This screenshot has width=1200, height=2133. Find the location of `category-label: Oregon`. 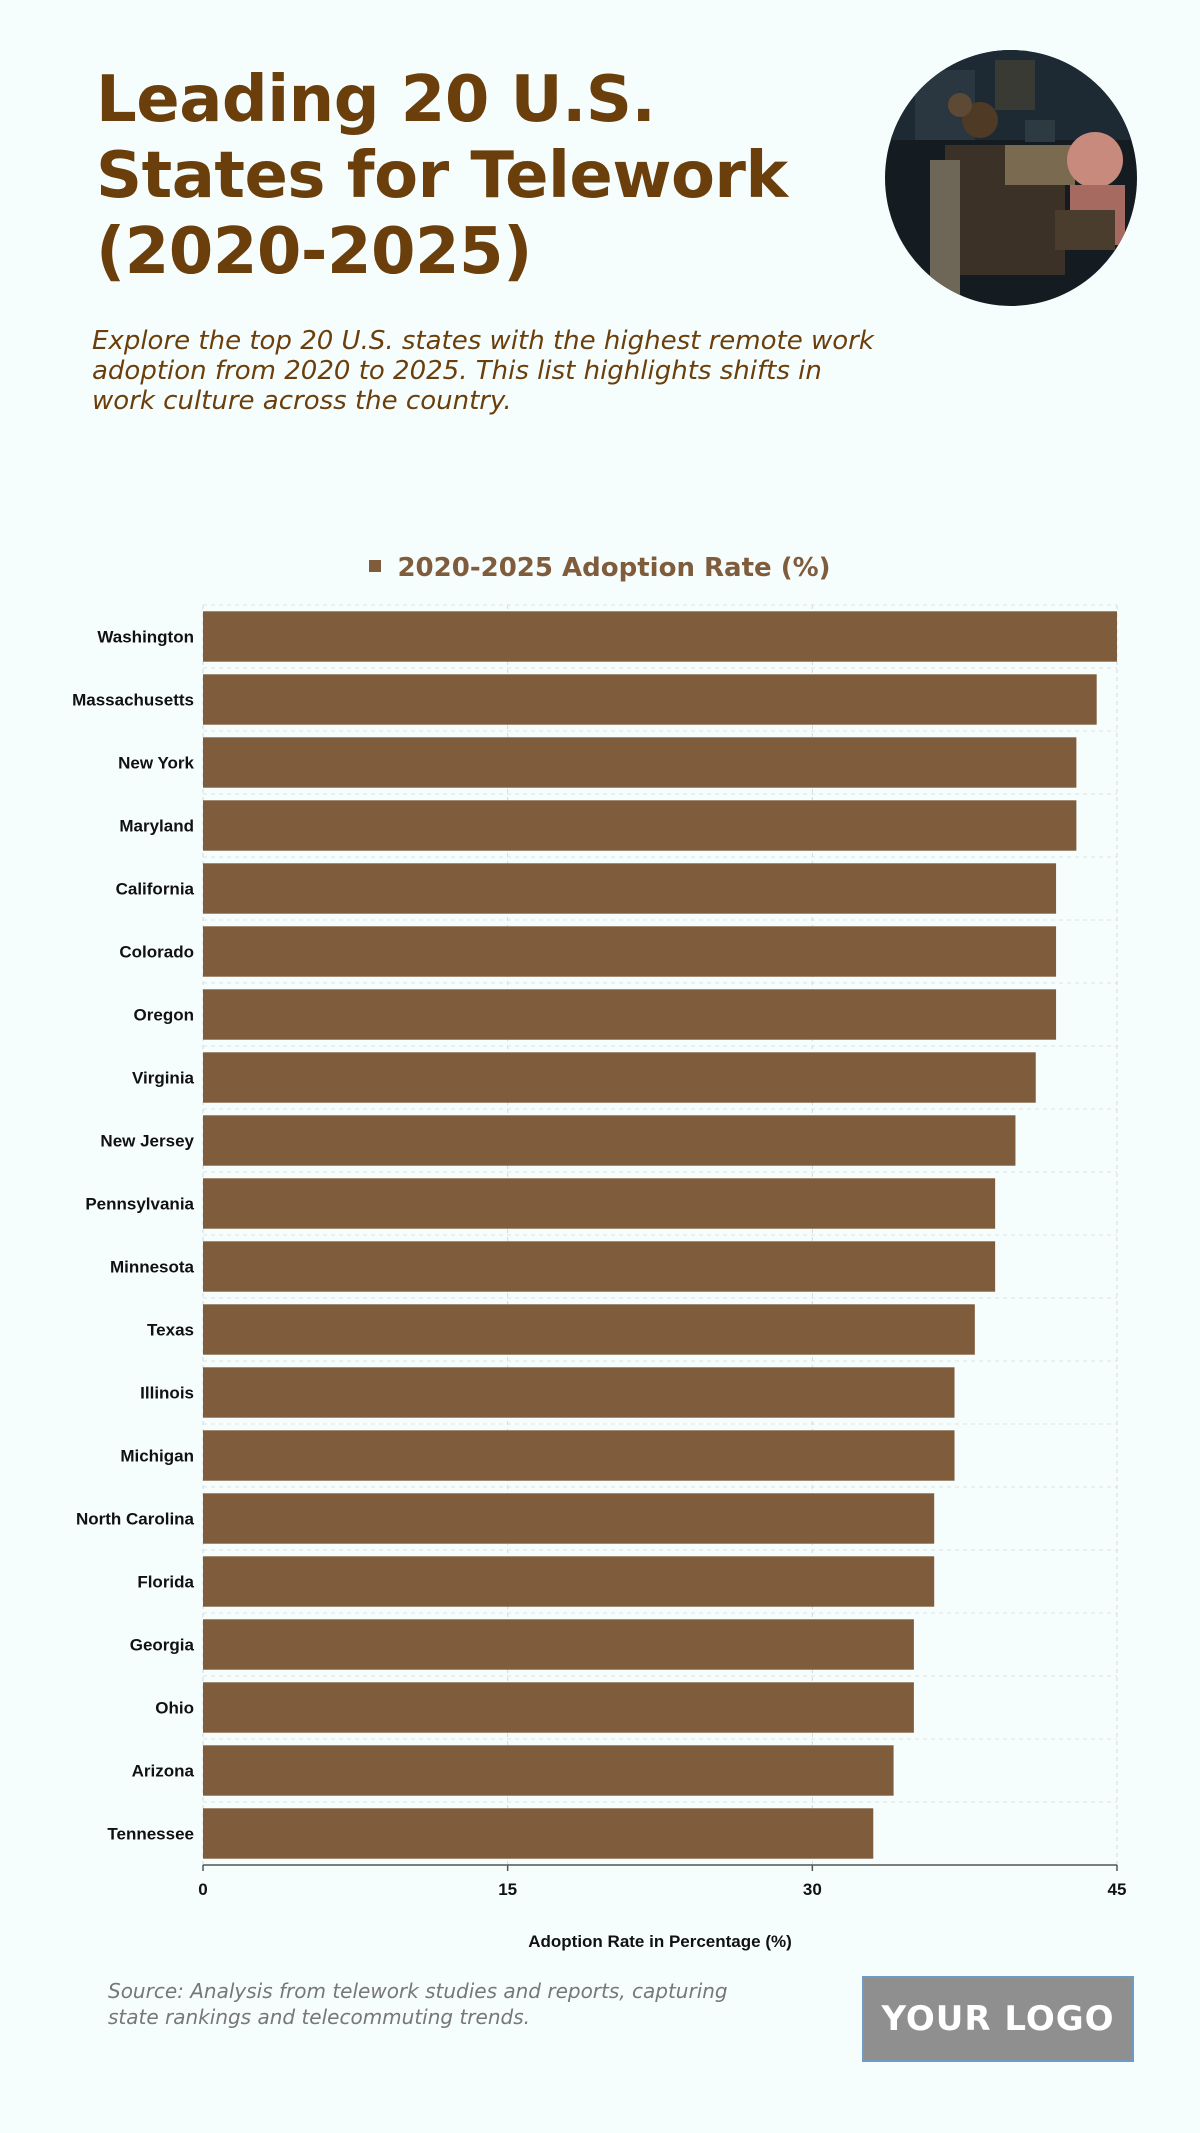

category-label: Oregon is located at coordinates (164, 1015).